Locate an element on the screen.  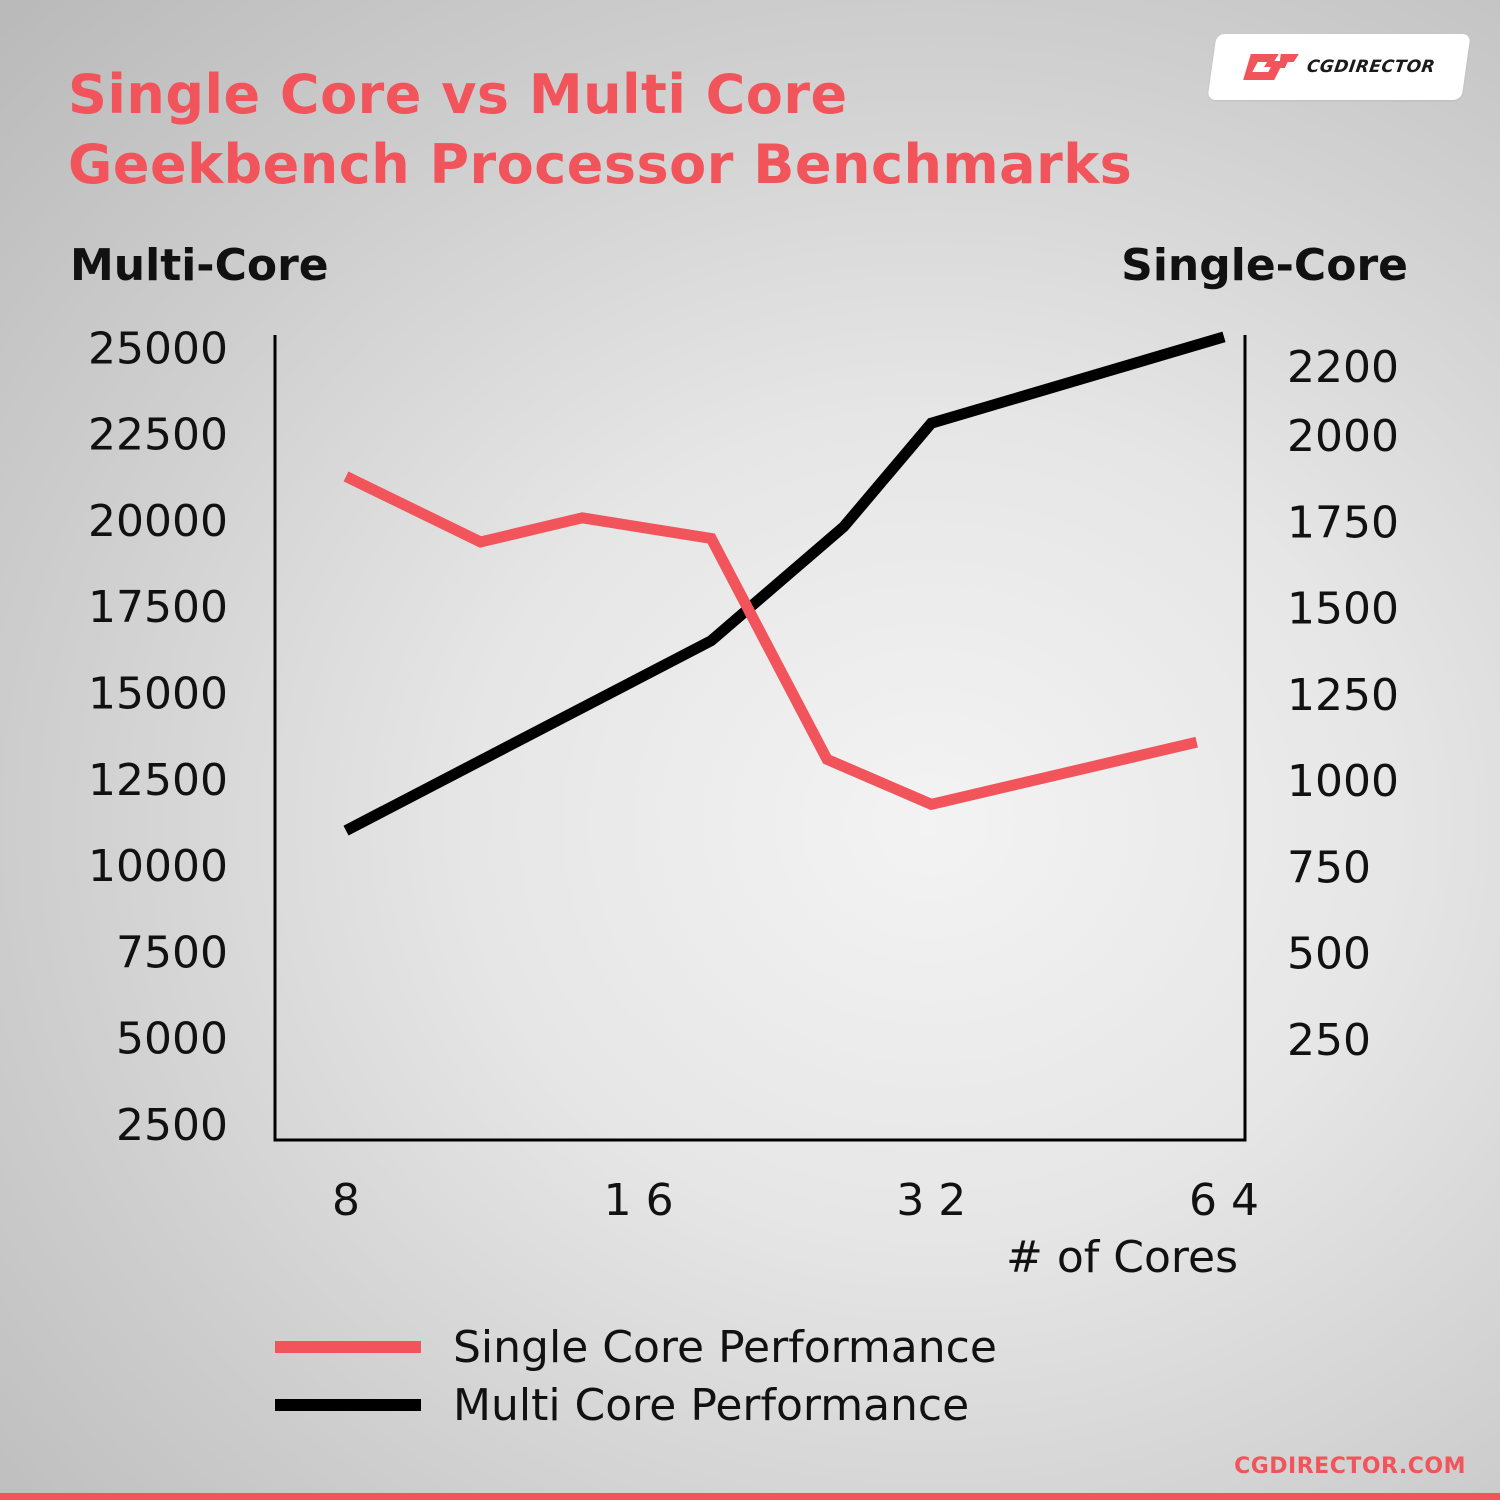
x-tick-label: 1 6 is located at coordinates (639, 1200).